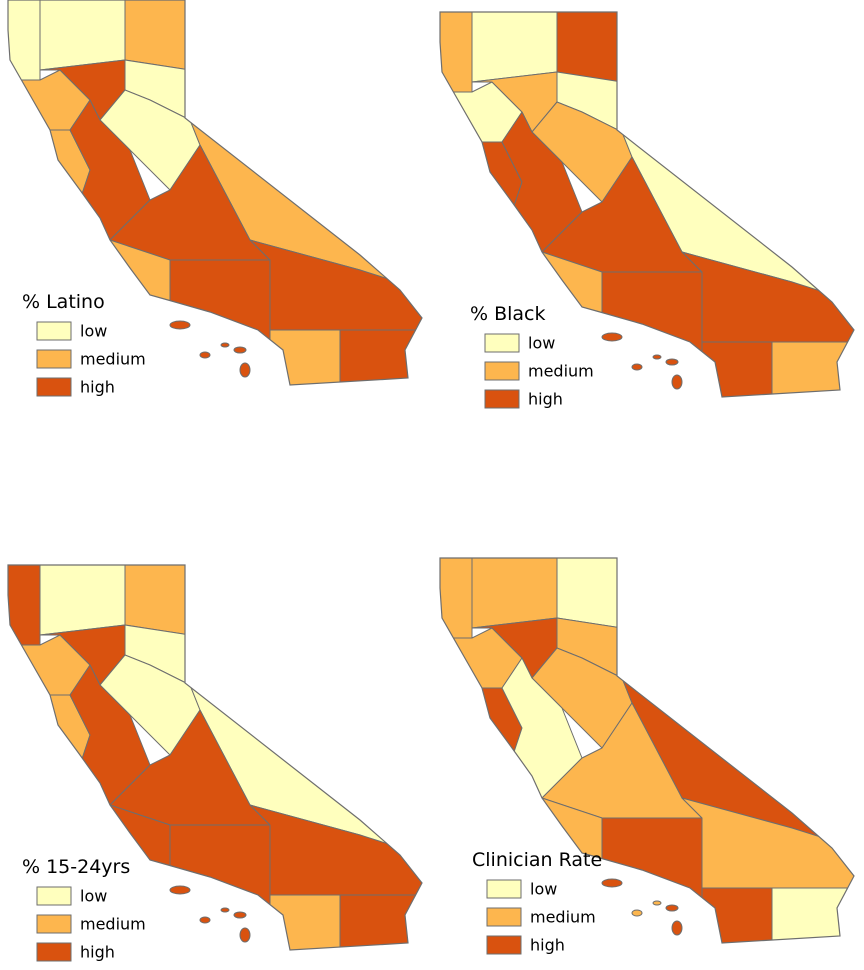  What do you see at coordinates (508, 314) in the screenshot?
I see `legend-title: % Black` at bounding box center [508, 314].